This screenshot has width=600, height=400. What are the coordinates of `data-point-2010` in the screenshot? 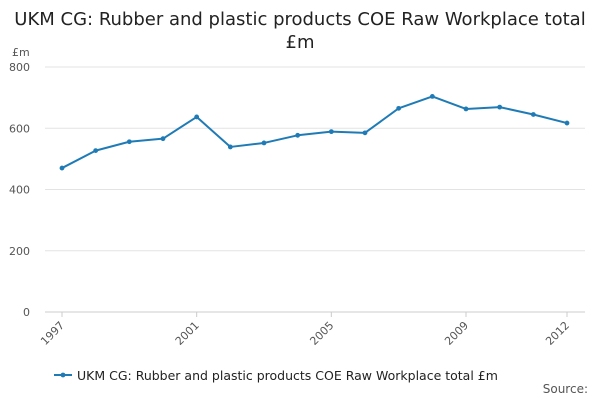 It's located at (500, 107).